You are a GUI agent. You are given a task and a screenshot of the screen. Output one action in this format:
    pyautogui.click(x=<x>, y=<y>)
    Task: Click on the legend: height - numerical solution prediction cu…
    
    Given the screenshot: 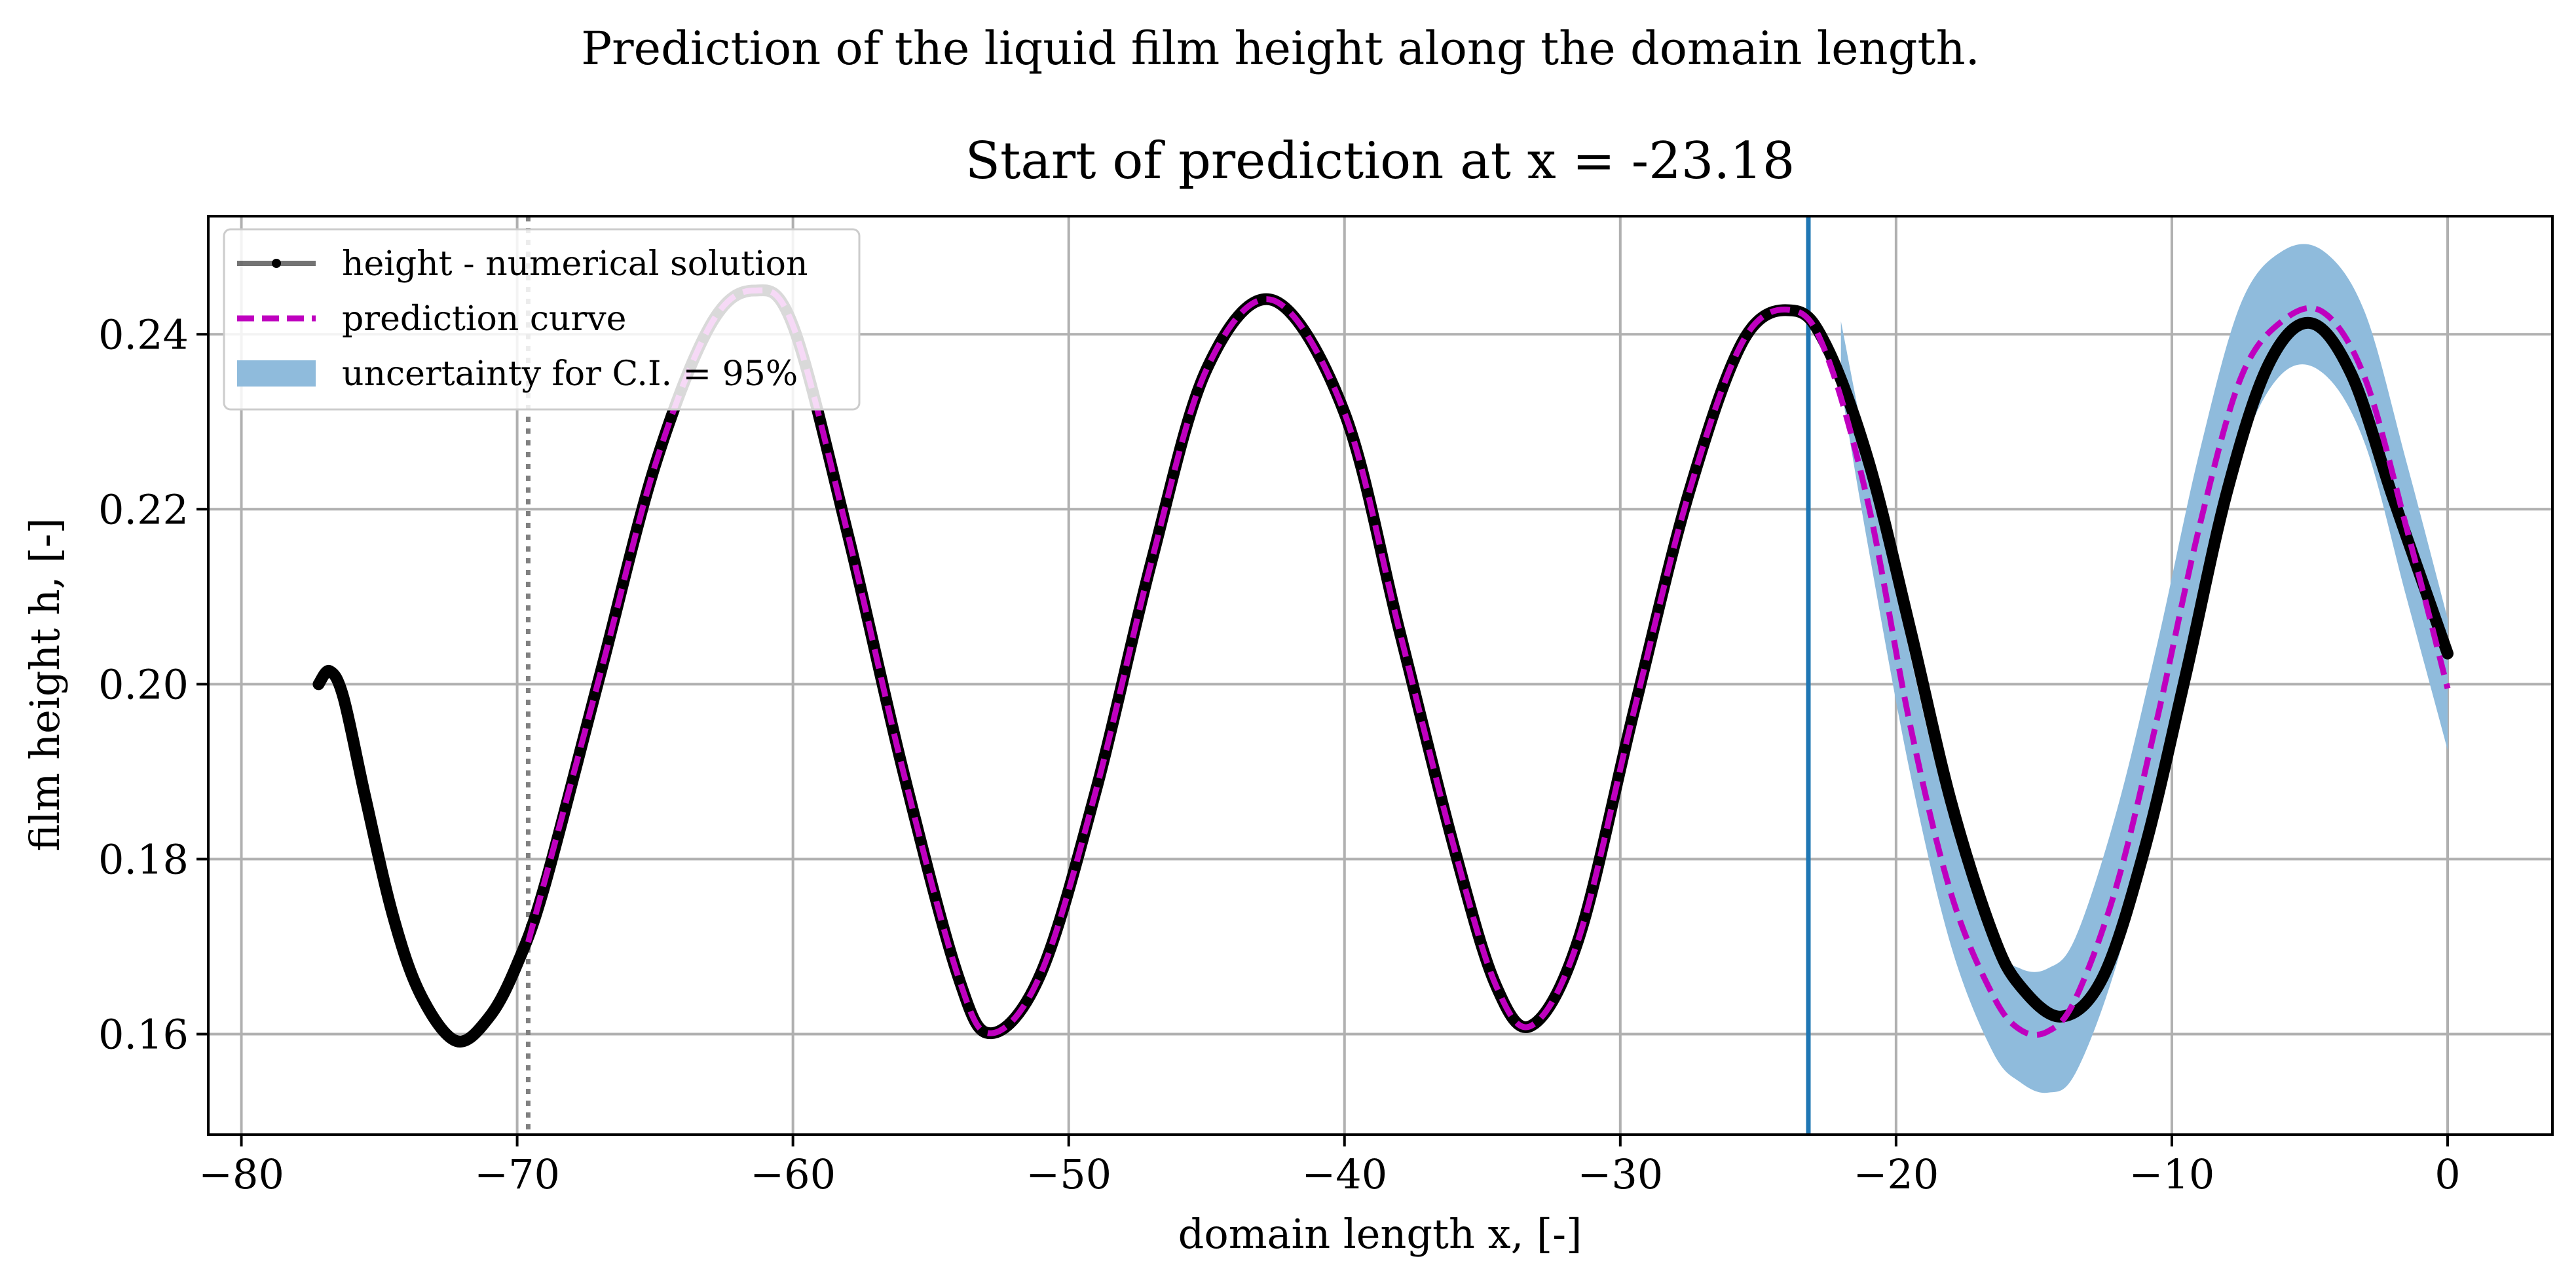 What is the action you would take?
    pyautogui.click(x=542, y=319)
    